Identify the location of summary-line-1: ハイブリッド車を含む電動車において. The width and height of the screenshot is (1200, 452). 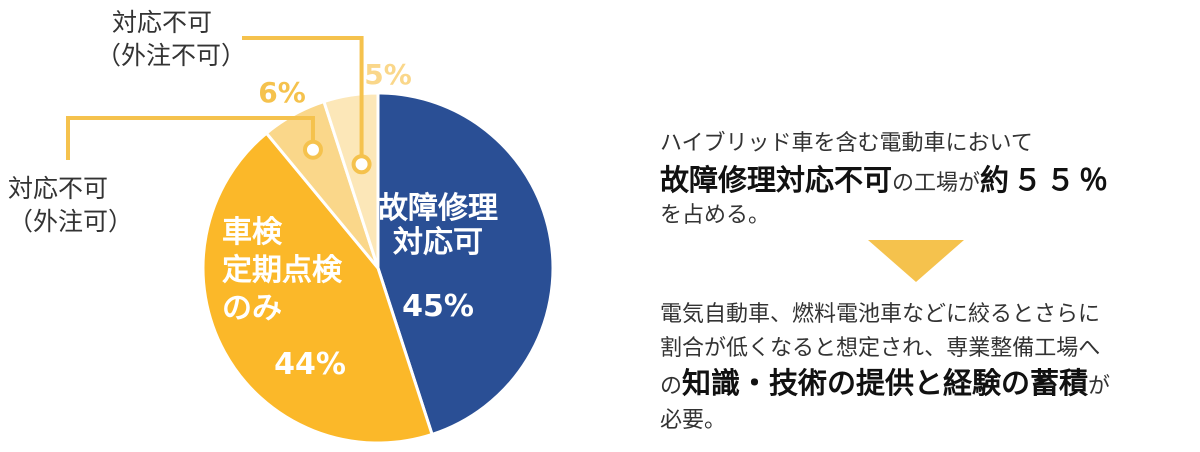
(846, 143).